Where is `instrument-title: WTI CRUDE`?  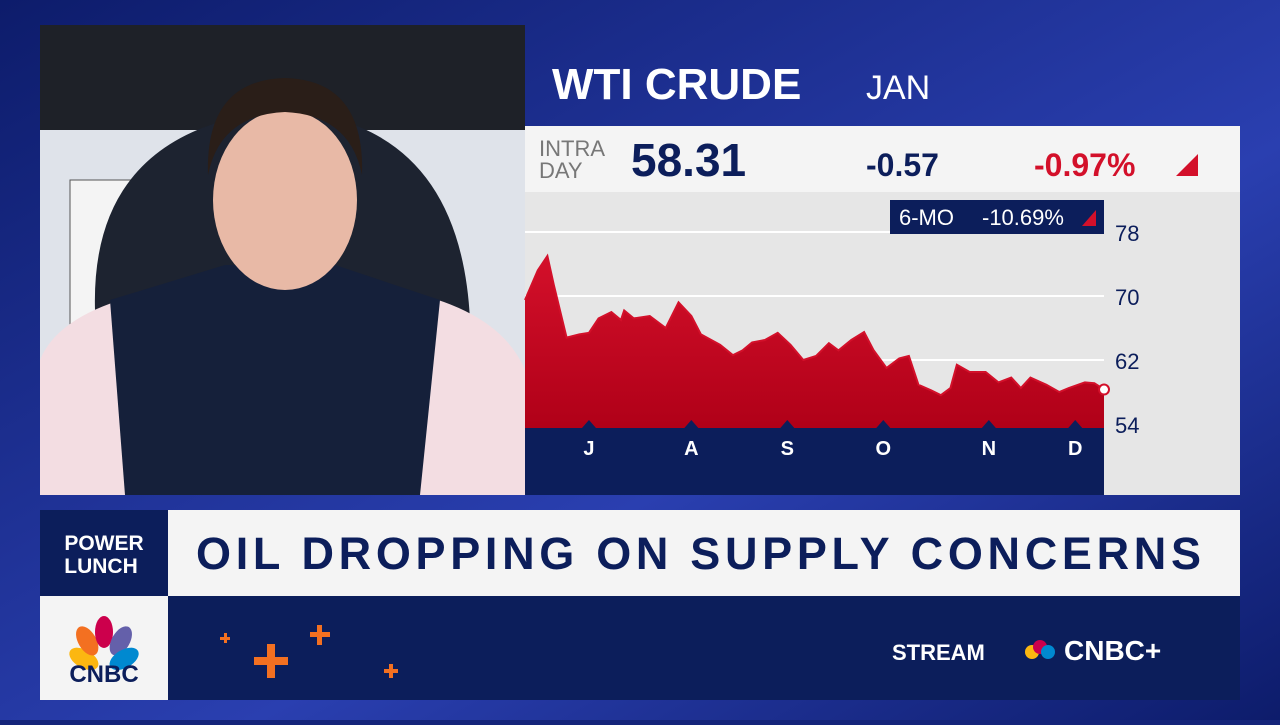 instrument-title: WTI CRUDE is located at coordinates (676, 84).